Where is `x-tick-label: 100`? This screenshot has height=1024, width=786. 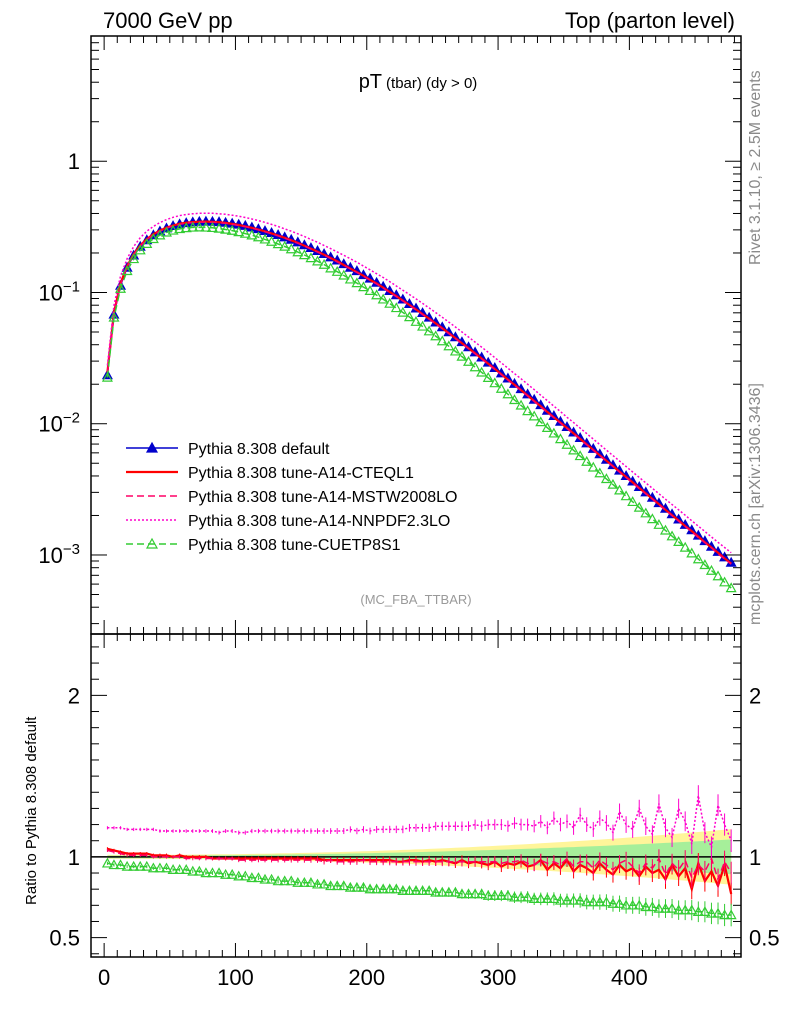
x-tick-label: 100 is located at coordinates (235, 977).